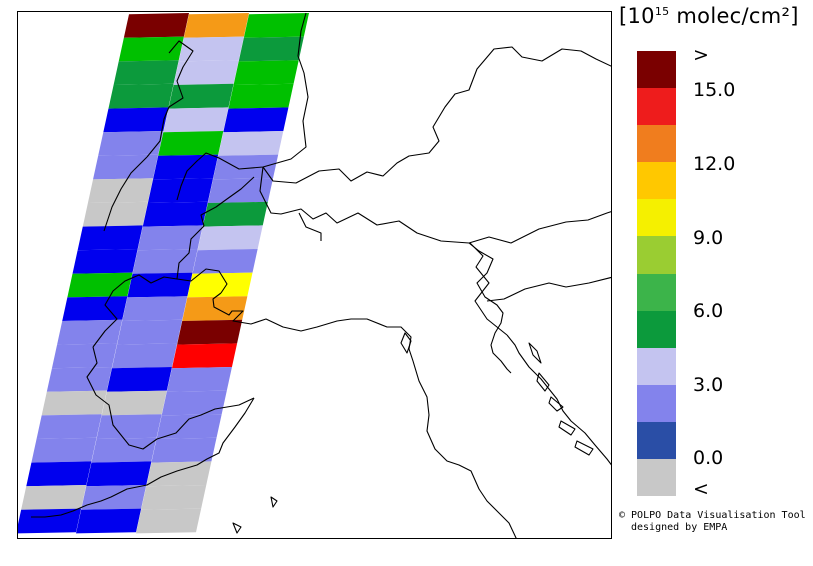 The height and width of the screenshot is (566, 813). What do you see at coordinates (712, 515) in the screenshot?
I see `credit-line-tool: © POLPO Data Visualisation Tool` at bounding box center [712, 515].